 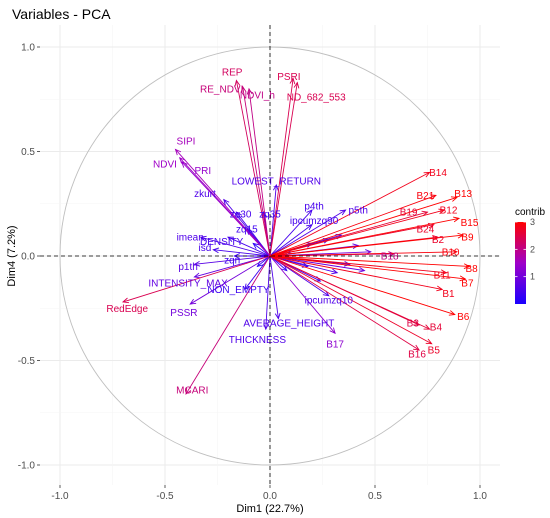 I want to click on arrowhead-p5th, so click(x=343, y=212).